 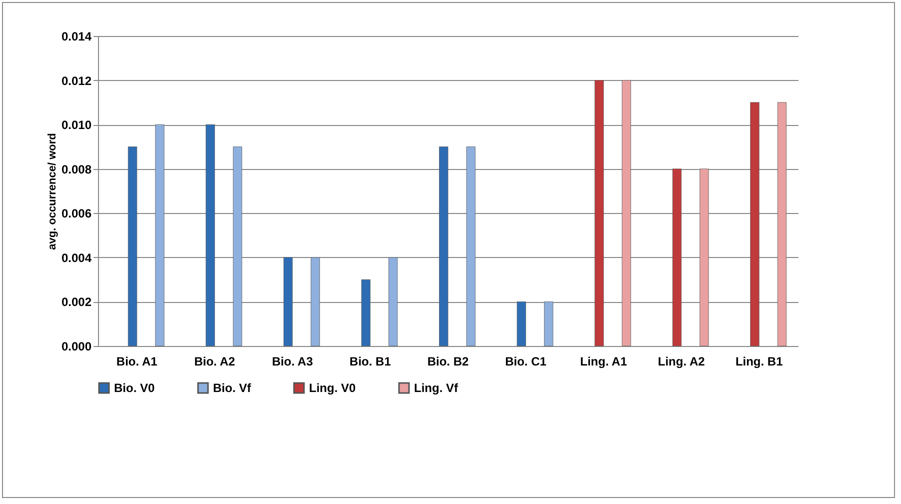 What do you see at coordinates (215, 361) in the screenshot?
I see `x-tick-label: Bio. A2` at bounding box center [215, 361].